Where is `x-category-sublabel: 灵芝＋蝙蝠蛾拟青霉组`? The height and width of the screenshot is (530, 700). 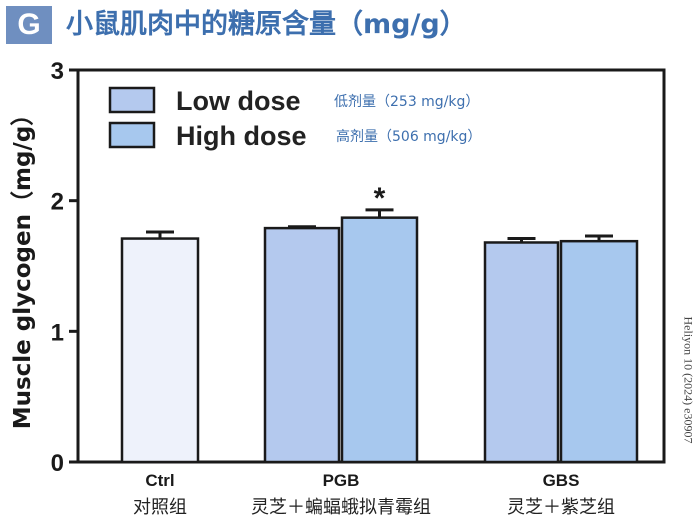
x-category-sublabel: 灵芝＋蝙蝠蛾拟青霉组 is located at coordinates (341, 507).